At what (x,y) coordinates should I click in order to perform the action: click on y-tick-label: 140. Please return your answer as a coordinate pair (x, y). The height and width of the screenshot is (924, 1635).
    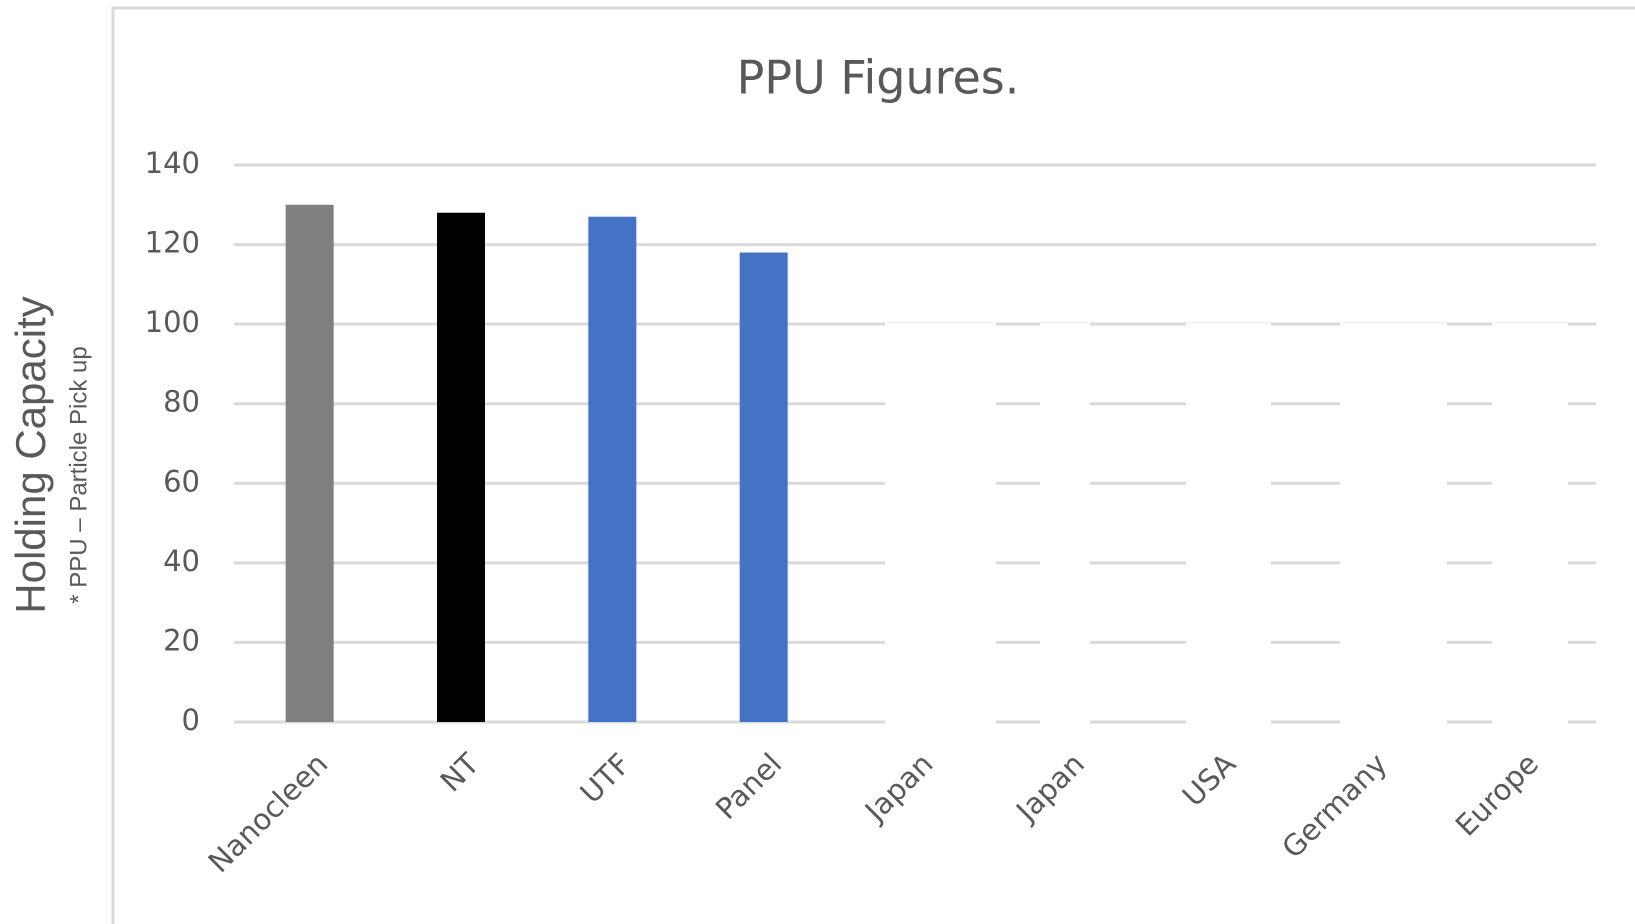
    Looking at the image, I should click on (172, 163).